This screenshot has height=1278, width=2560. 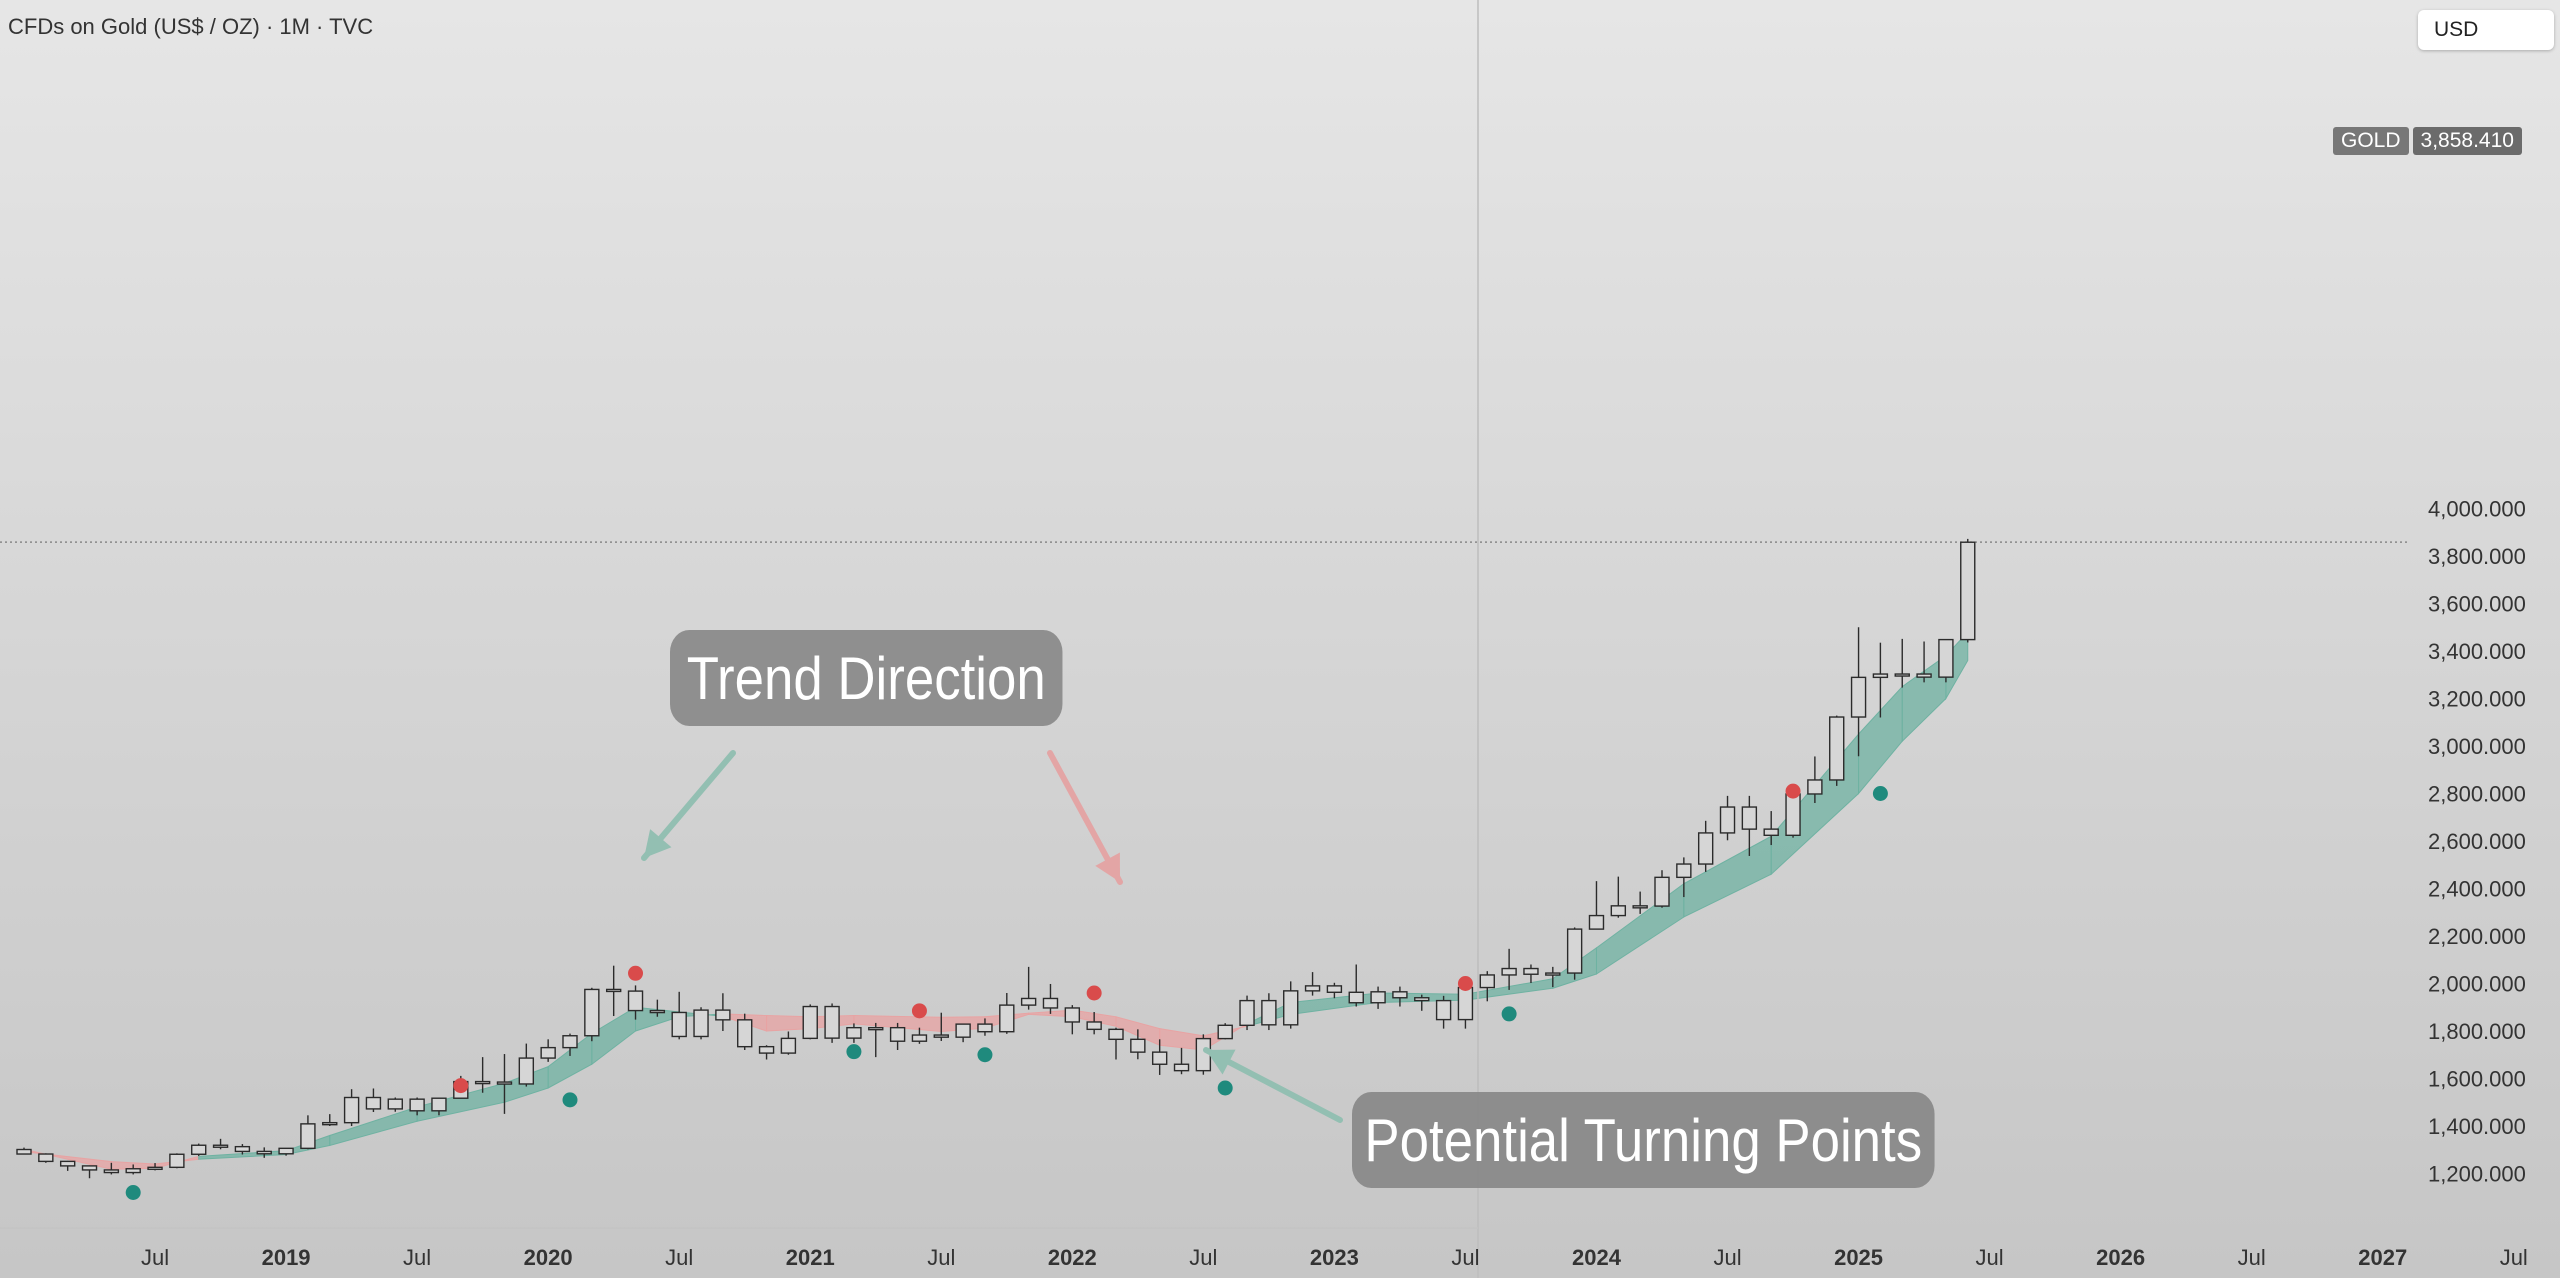 What do you see at coordinates (1273, 1085) in the screenshot?
I see `arrow-to-turning-point` at bounding box center [1273, 1085].